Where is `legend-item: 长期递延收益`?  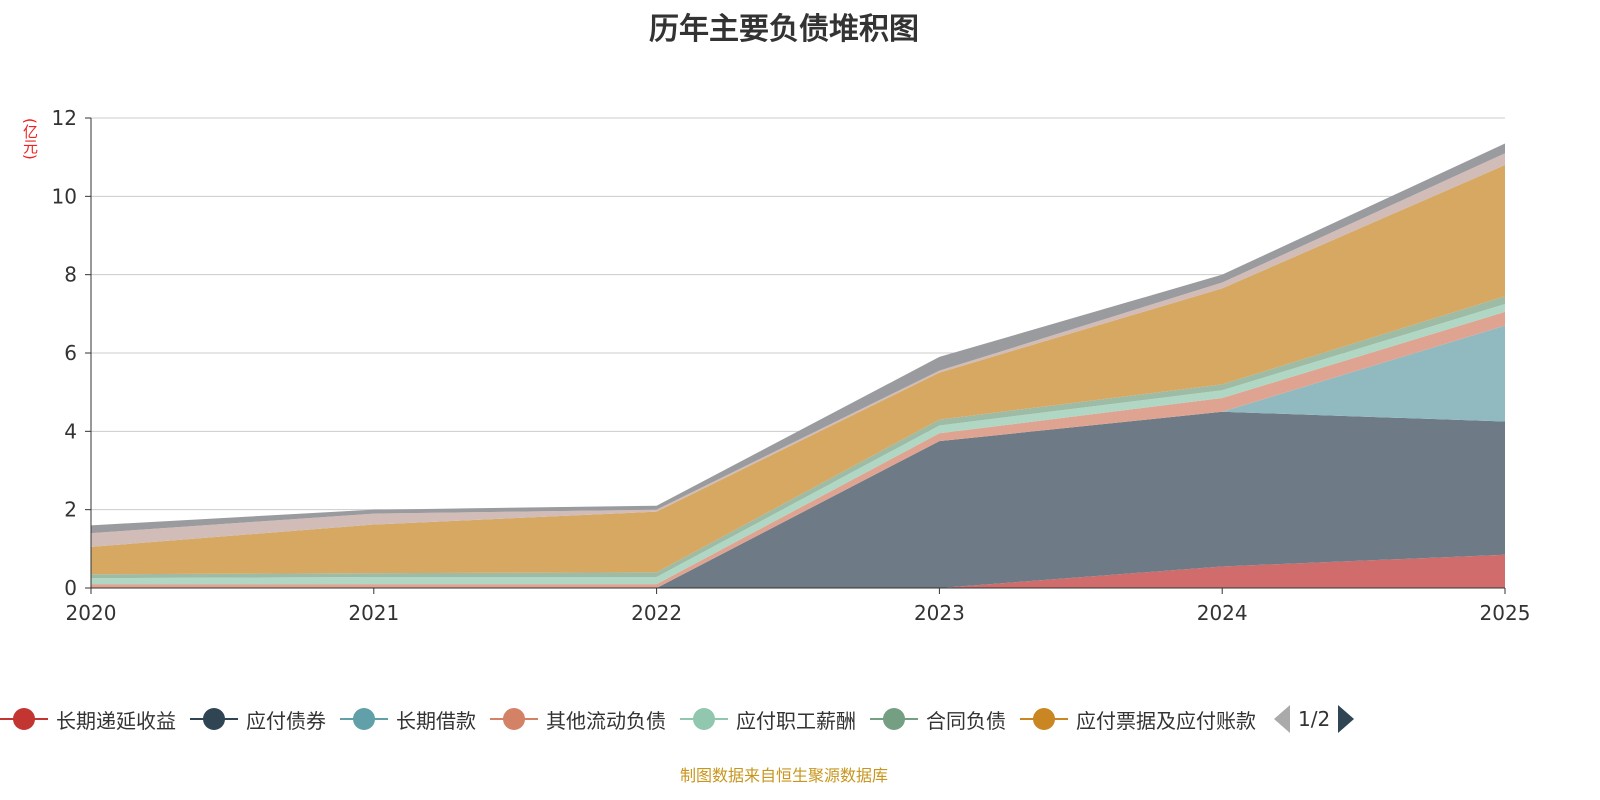
legend-item: 长期递延收益 is located at coordinates (88, 719).